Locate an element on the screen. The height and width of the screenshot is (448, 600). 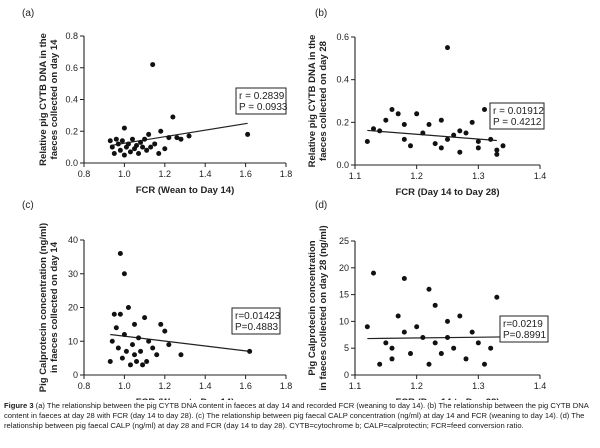
x-axis-title: FCR (Wean to Day 14) is located at coordinates (185, 190).